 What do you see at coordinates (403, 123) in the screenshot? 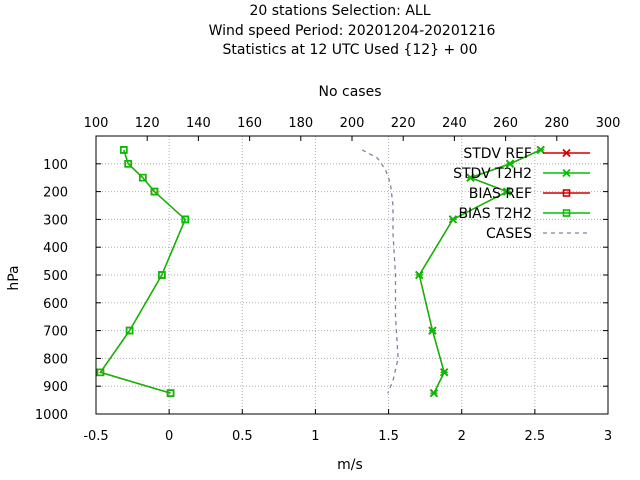
I see `x2-tick-label: 220` at bounding box center [403, 123].